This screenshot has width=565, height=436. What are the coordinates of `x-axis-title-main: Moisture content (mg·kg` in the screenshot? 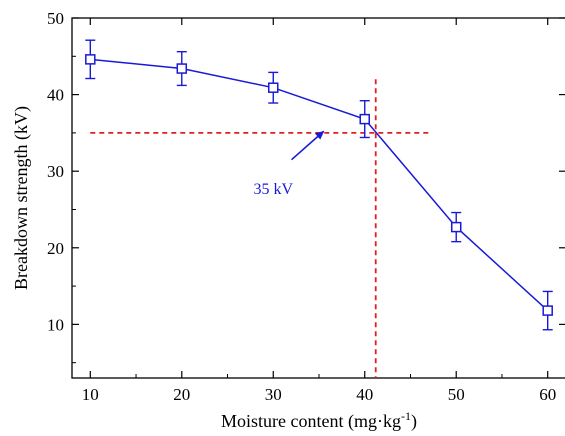 It's located at (311, 421).